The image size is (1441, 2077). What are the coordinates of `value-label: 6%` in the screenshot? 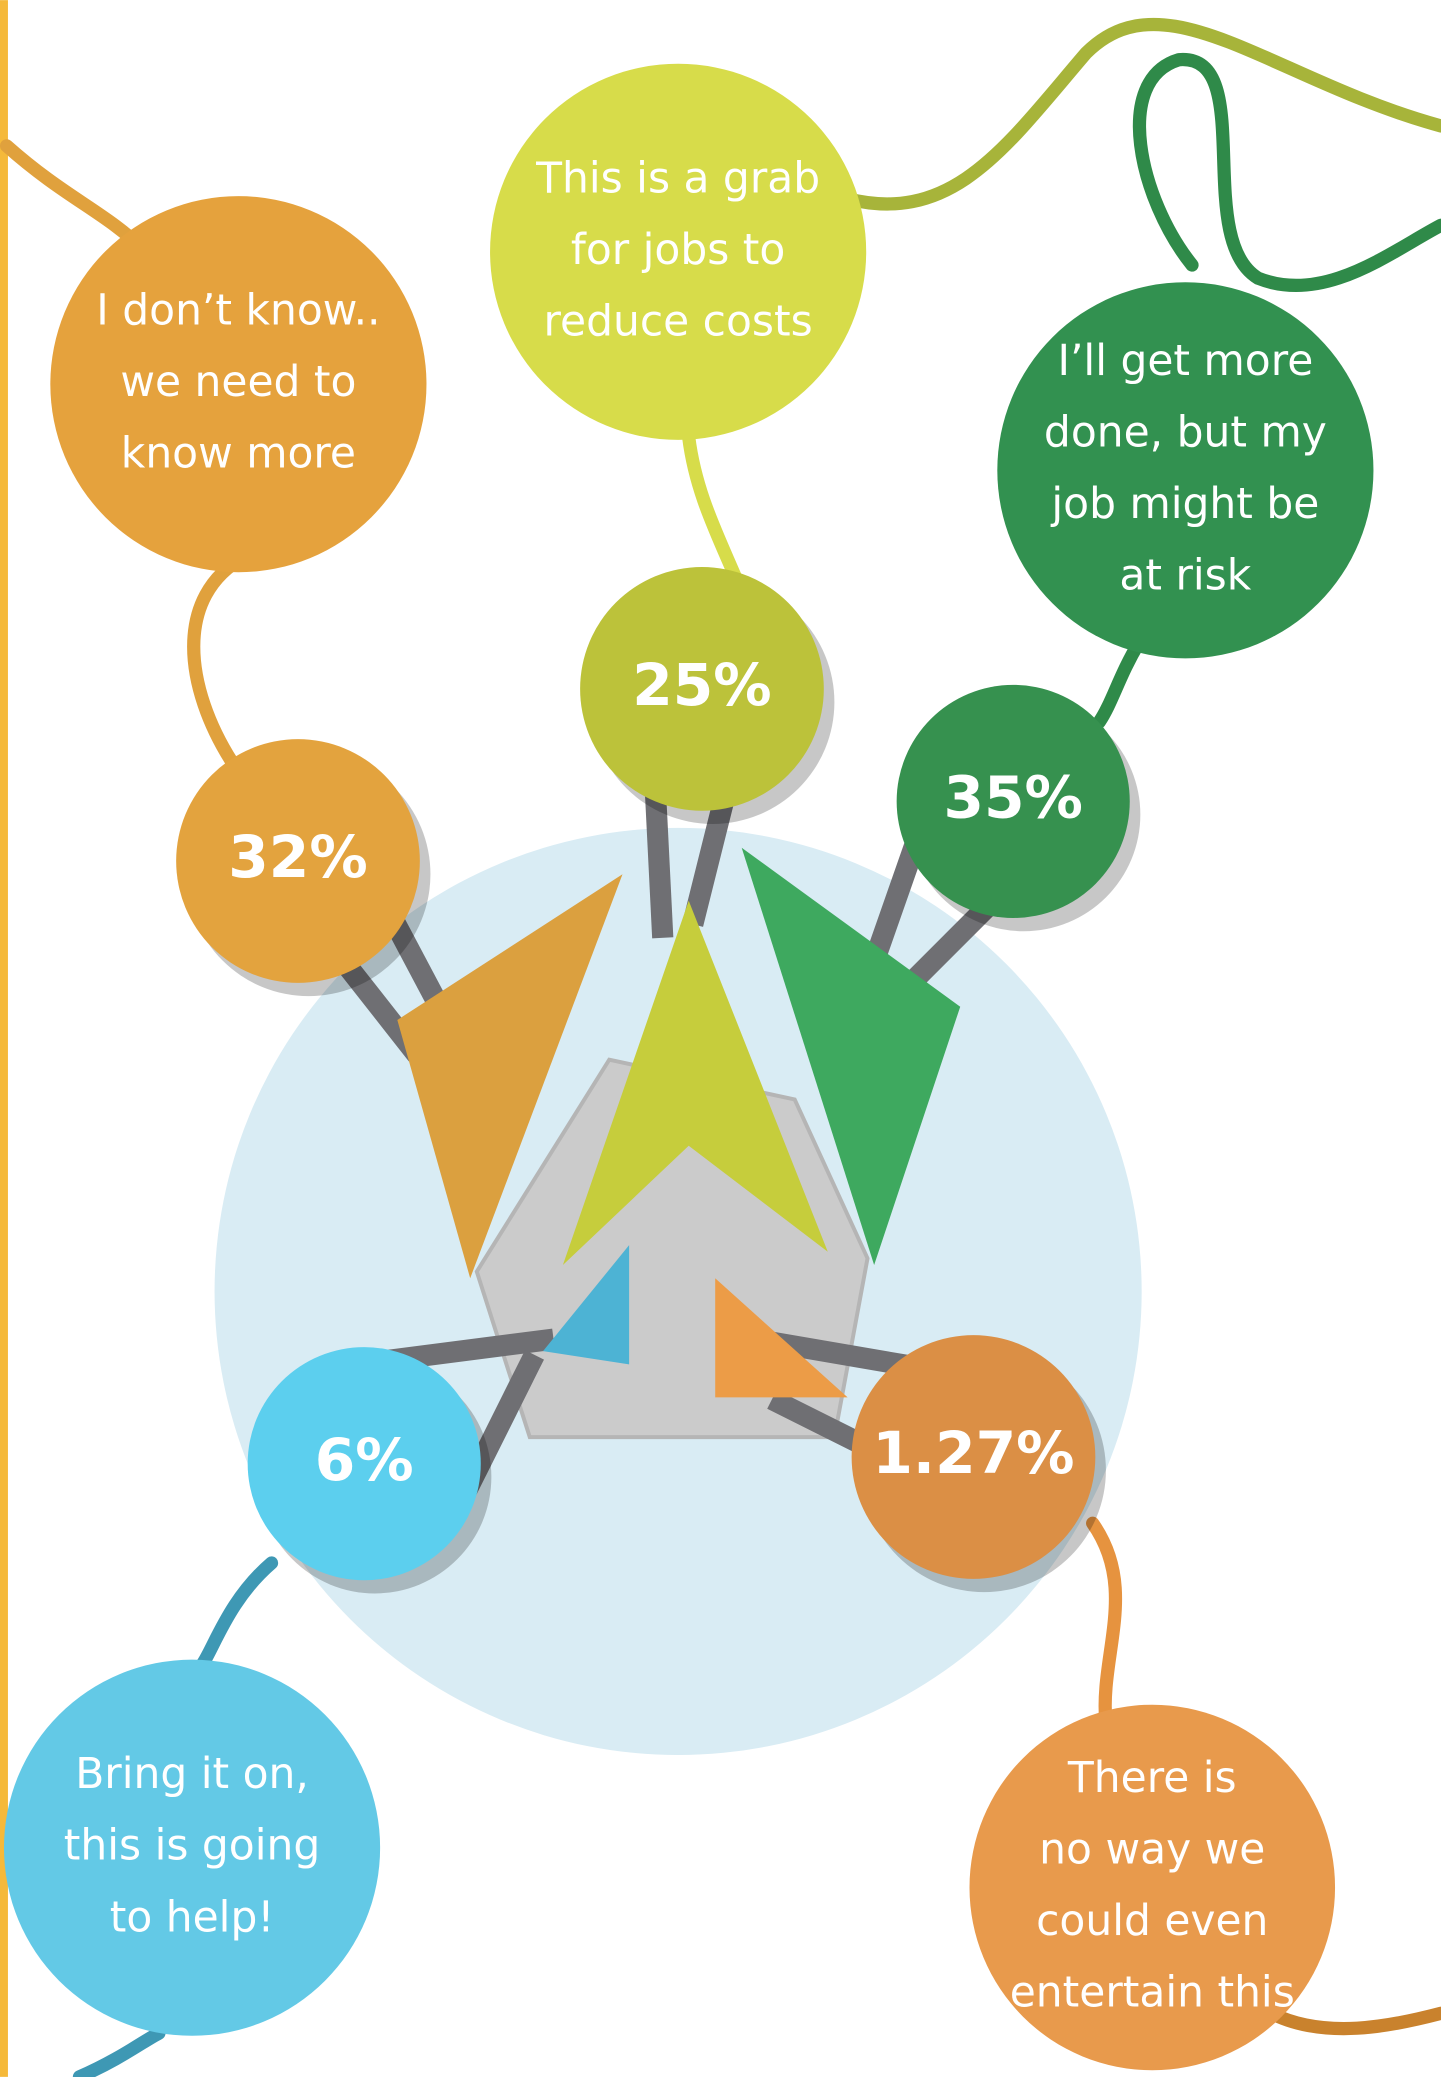 It's located at (364, 1460).